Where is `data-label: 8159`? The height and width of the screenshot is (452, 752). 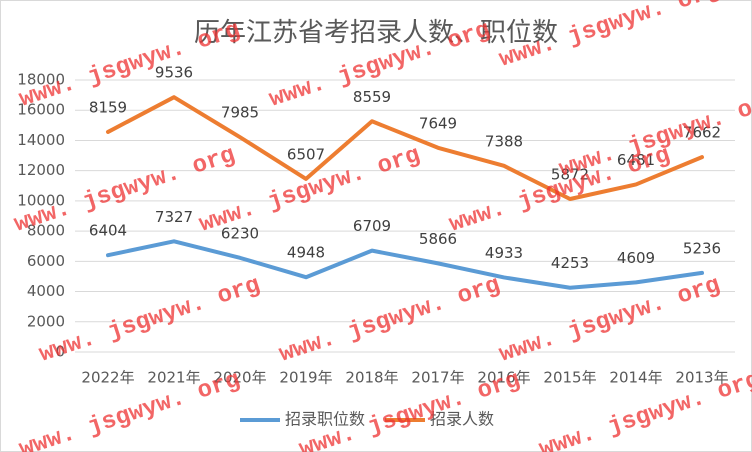
data-label: 8159 is located at coordinates (108, 107).